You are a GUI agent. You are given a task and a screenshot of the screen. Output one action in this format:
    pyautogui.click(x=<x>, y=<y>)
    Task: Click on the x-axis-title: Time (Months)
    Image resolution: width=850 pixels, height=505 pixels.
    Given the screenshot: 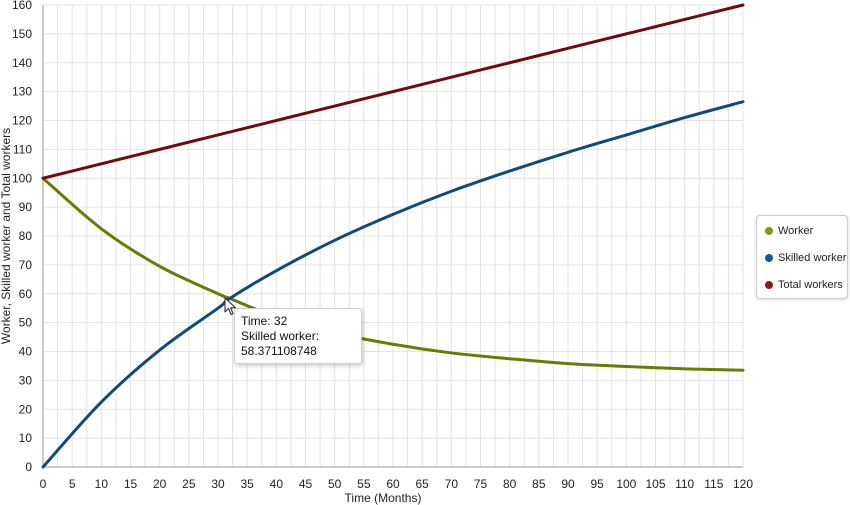 What is the action you would take?
    pyautogui.click(x=383, y=498)
    